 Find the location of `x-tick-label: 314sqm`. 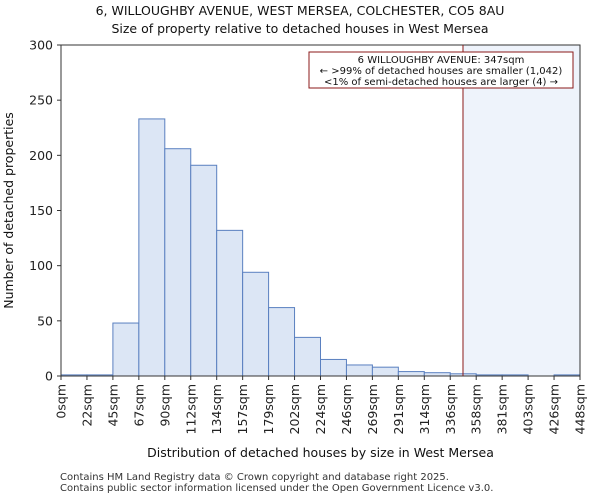

x-tick-label: 314sqm is located at coordinates (424, 409).